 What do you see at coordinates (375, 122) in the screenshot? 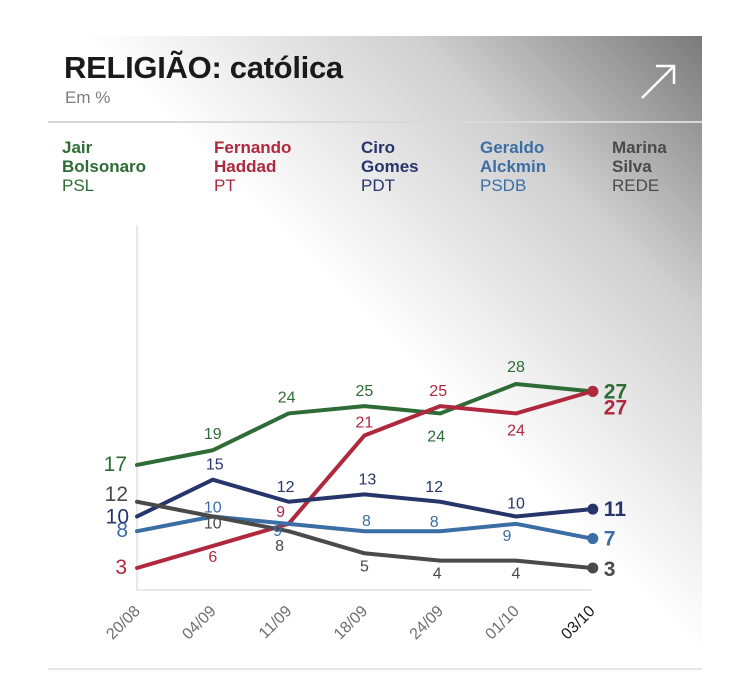
I see `header-divider` at bounding box center [375, 122].